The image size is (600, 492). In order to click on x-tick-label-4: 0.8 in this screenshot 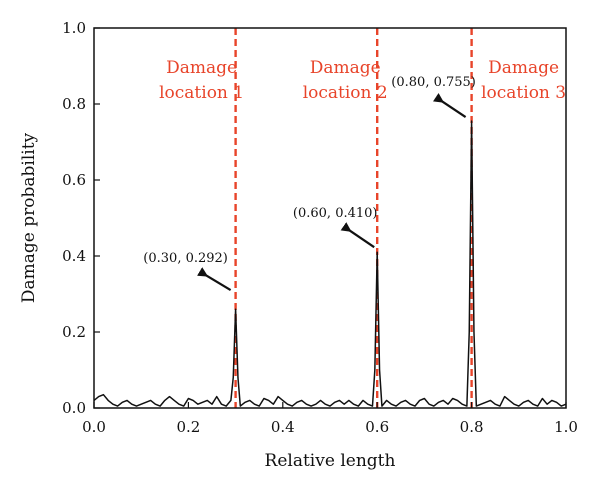, I will do `click(472, 427)`.